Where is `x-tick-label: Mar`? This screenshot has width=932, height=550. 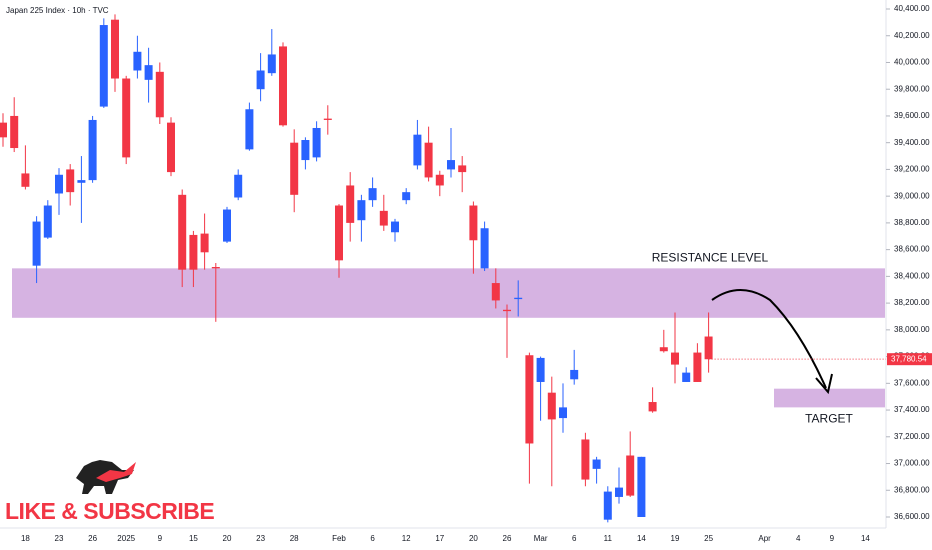
x-tick-label: Mar is located at coordinates (541, 538).